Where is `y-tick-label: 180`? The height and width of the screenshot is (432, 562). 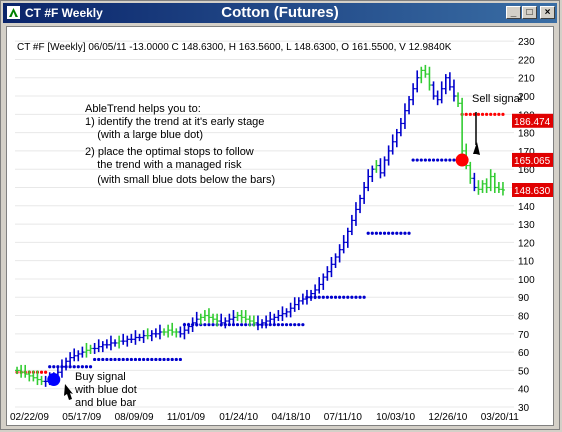 y-tick-label: 180 is located at coordinates (526, 134).